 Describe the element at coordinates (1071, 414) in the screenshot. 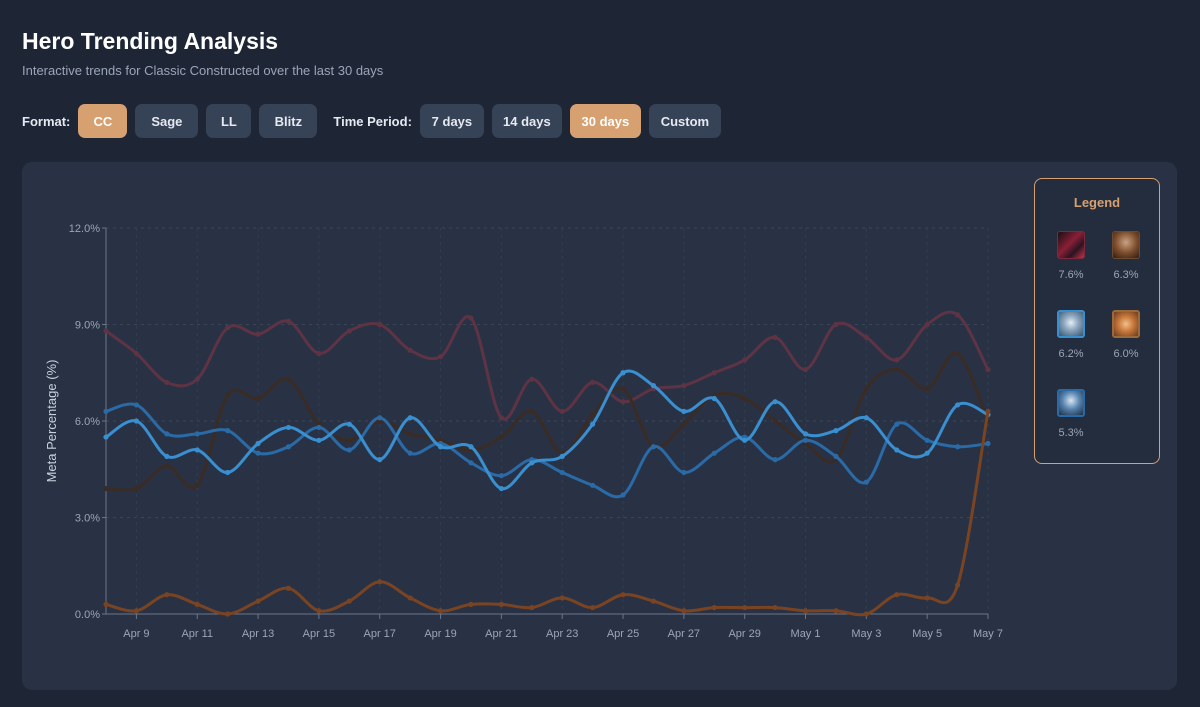

I see `legend-item-hero-5: 5.3%` at that location.